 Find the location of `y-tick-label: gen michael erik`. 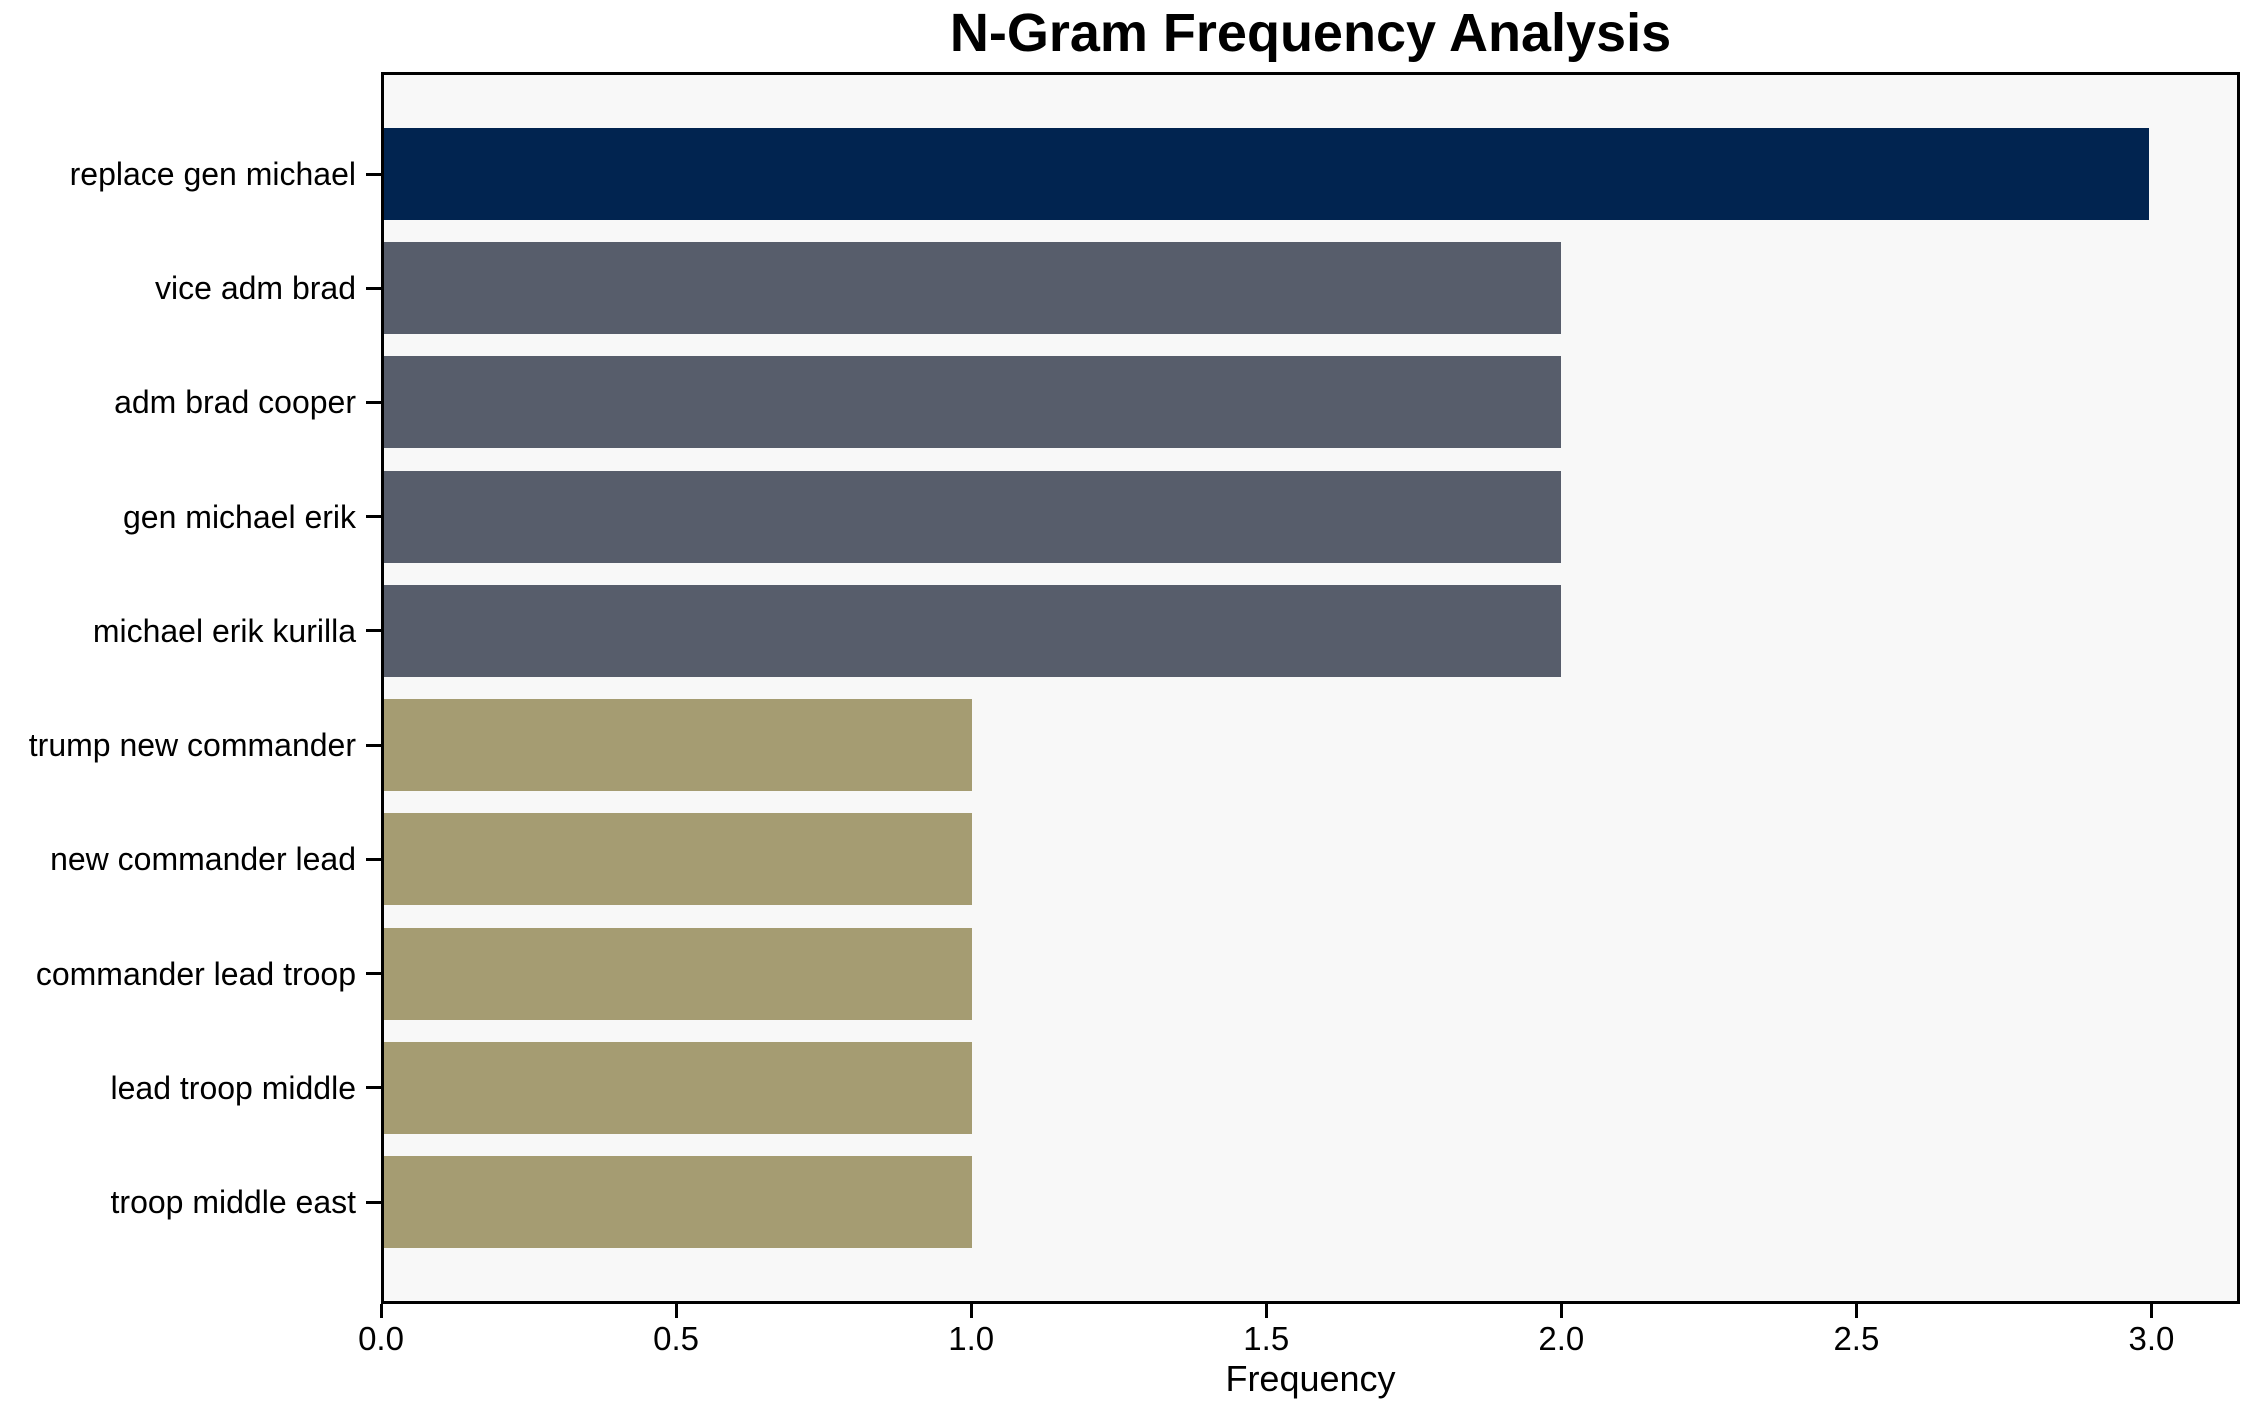

y-tick-label: gen michael erik is located at coordinates (239, 516).